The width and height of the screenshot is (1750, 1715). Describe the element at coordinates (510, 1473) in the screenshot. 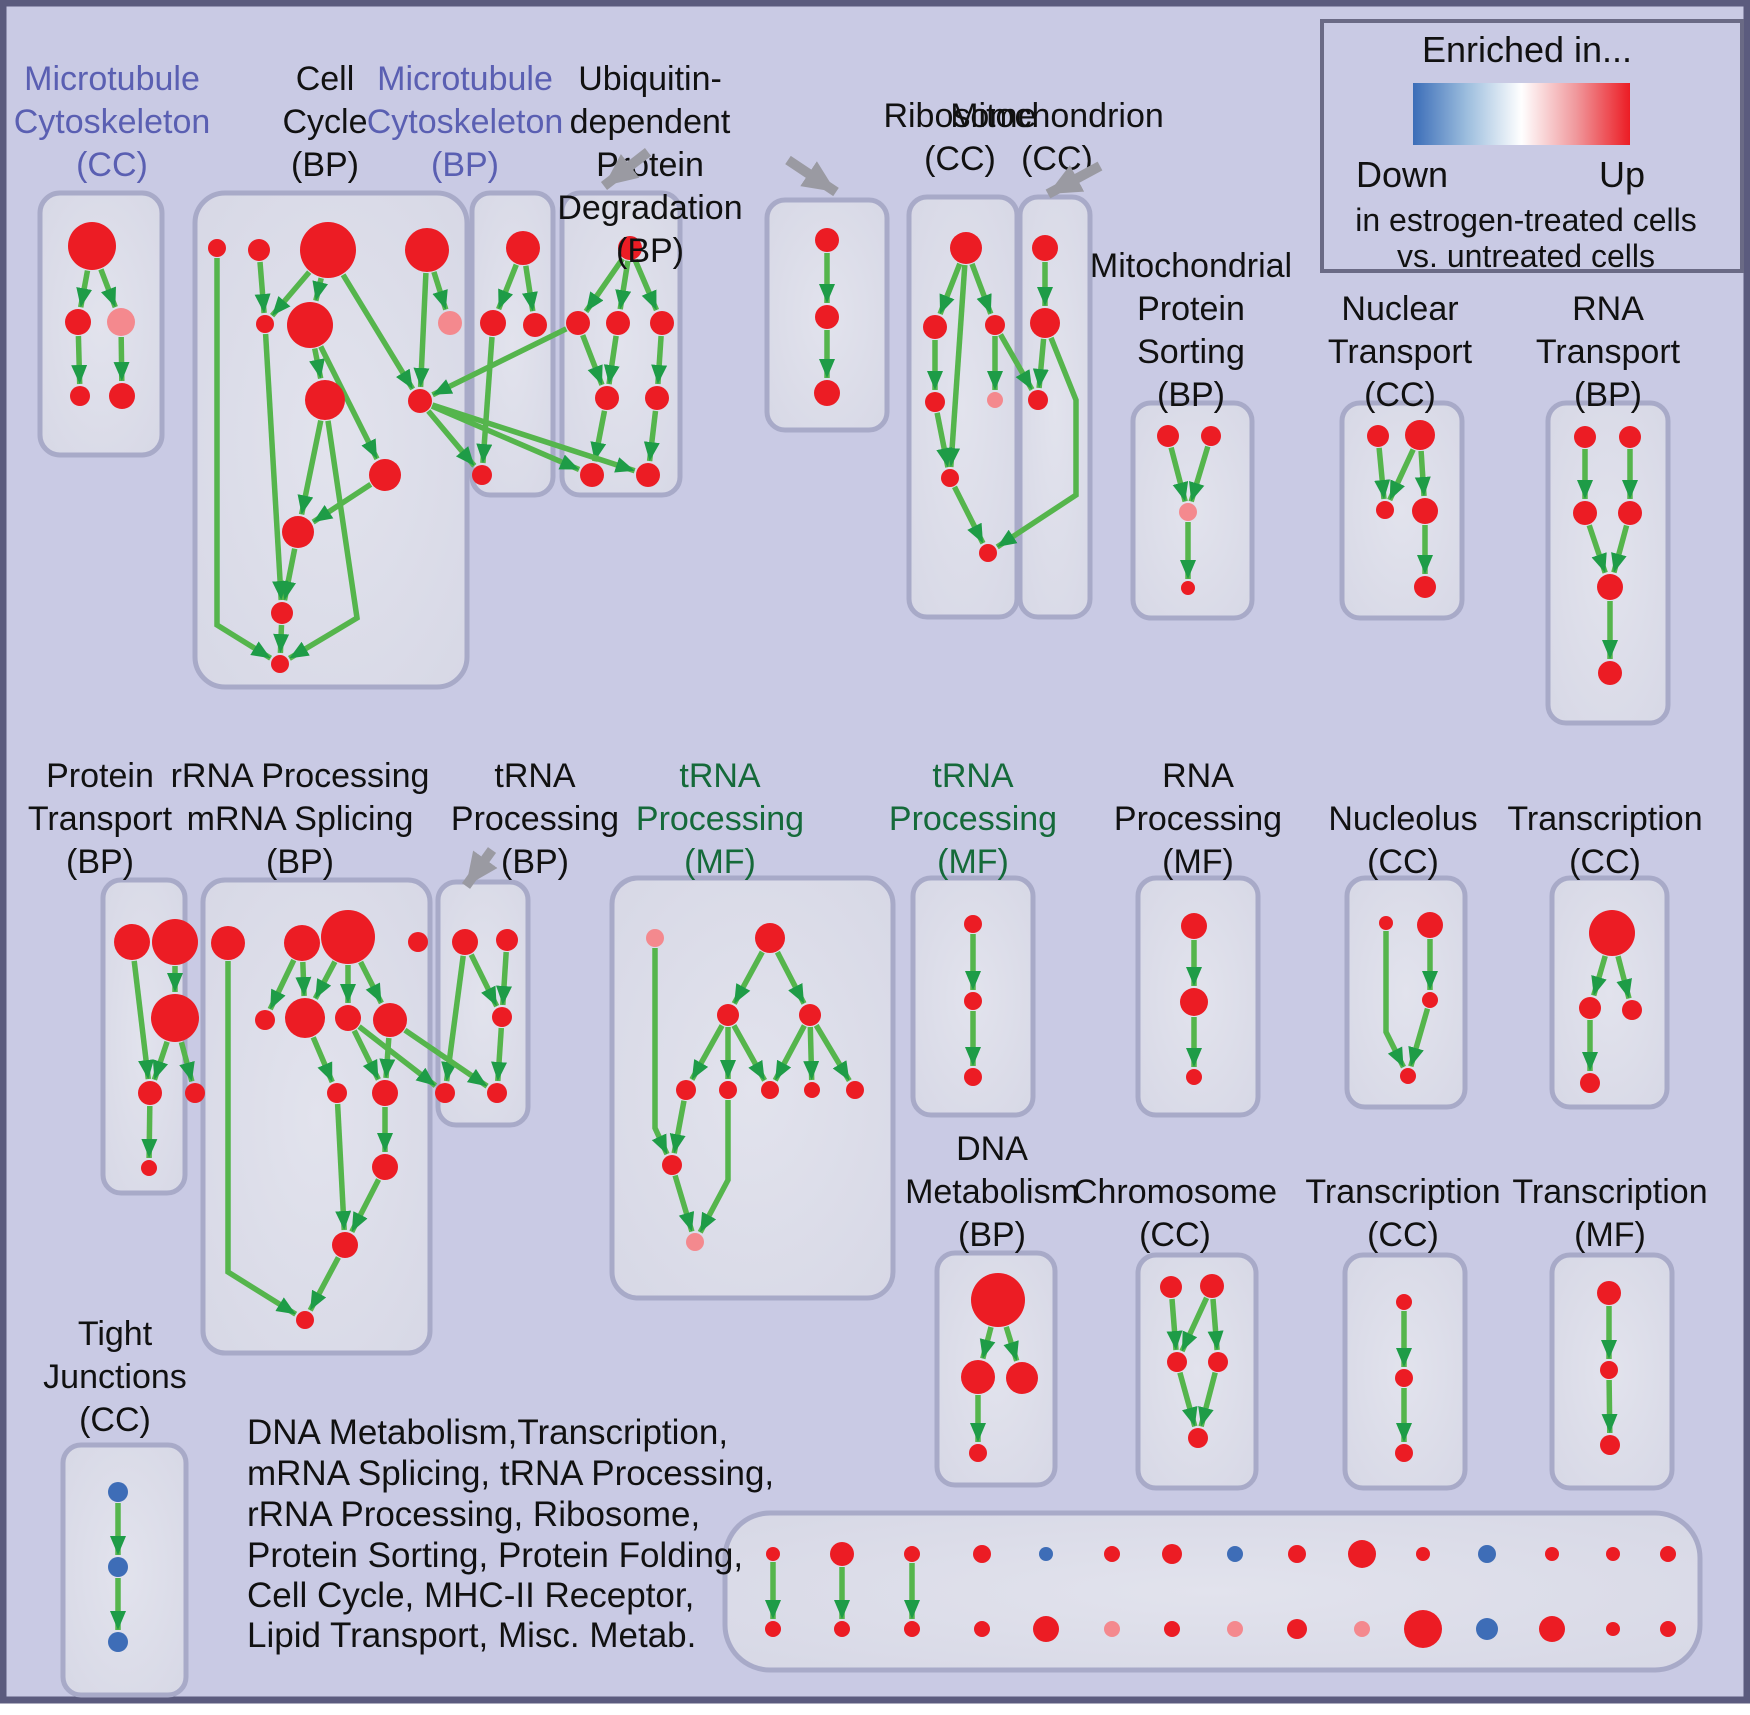

I see `misc-category-text-line: mRNA Splicing, tRNA Processing,` at that location.